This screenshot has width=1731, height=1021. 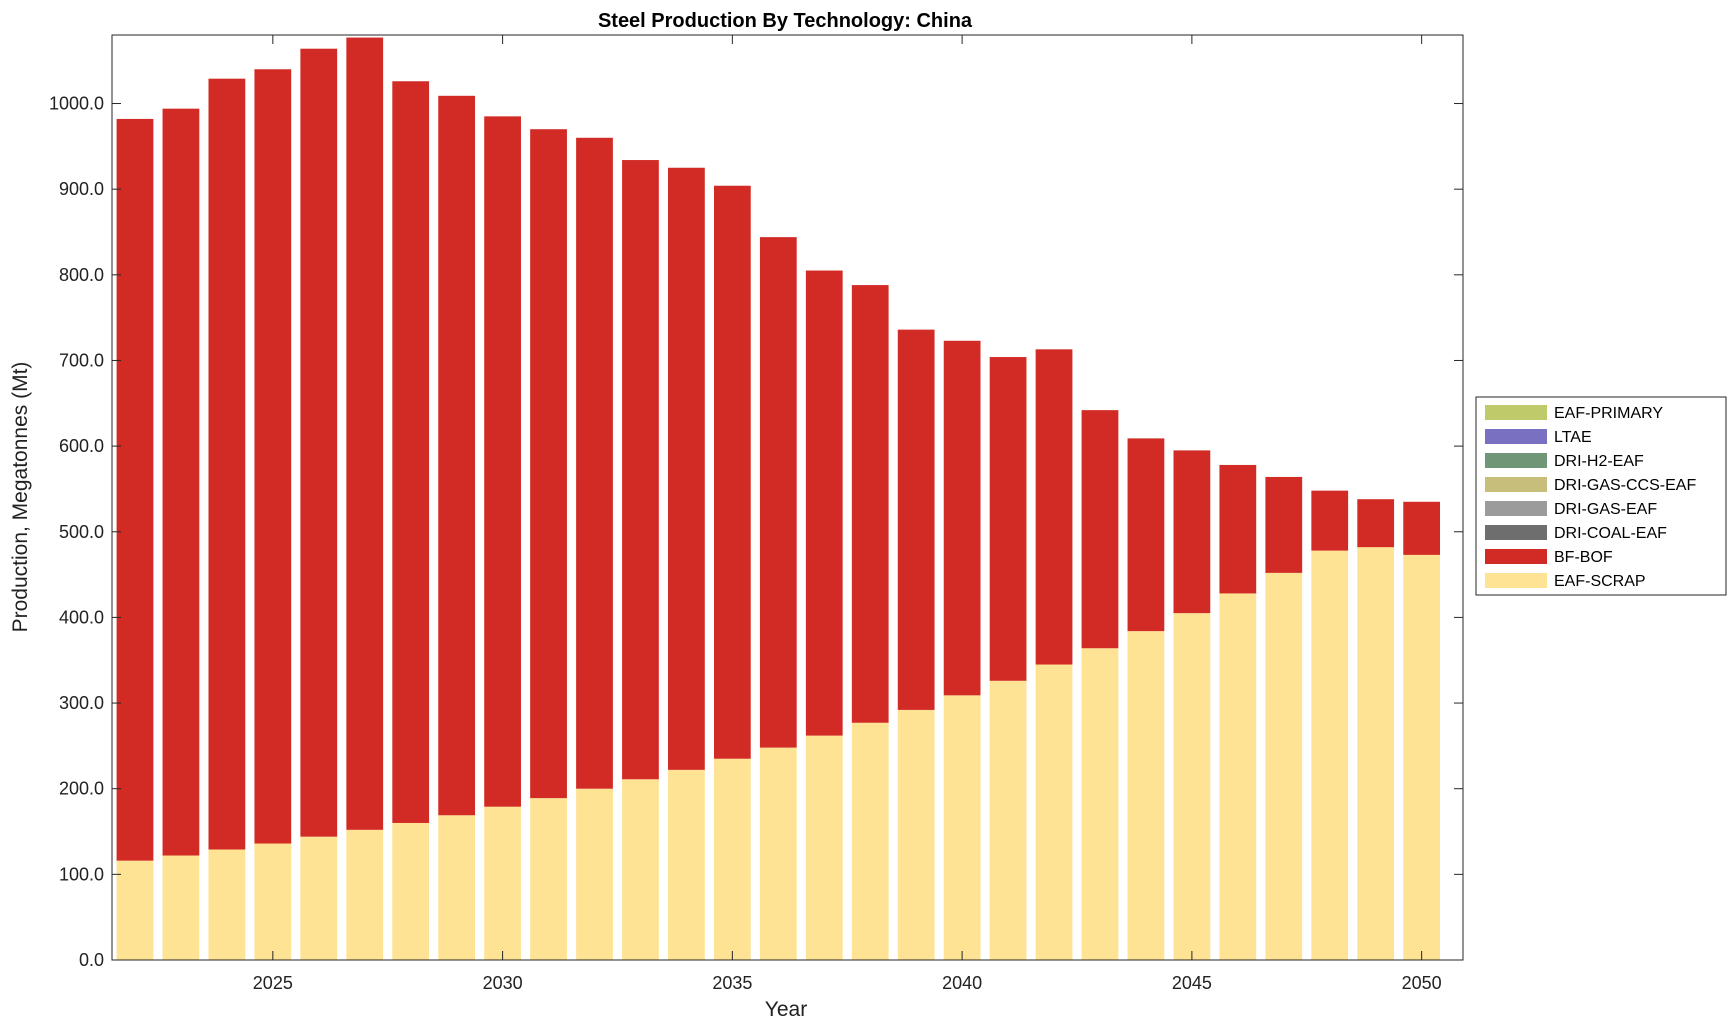 I want to click on bar-bf-bof-2046, so click(x=1238, y=529).